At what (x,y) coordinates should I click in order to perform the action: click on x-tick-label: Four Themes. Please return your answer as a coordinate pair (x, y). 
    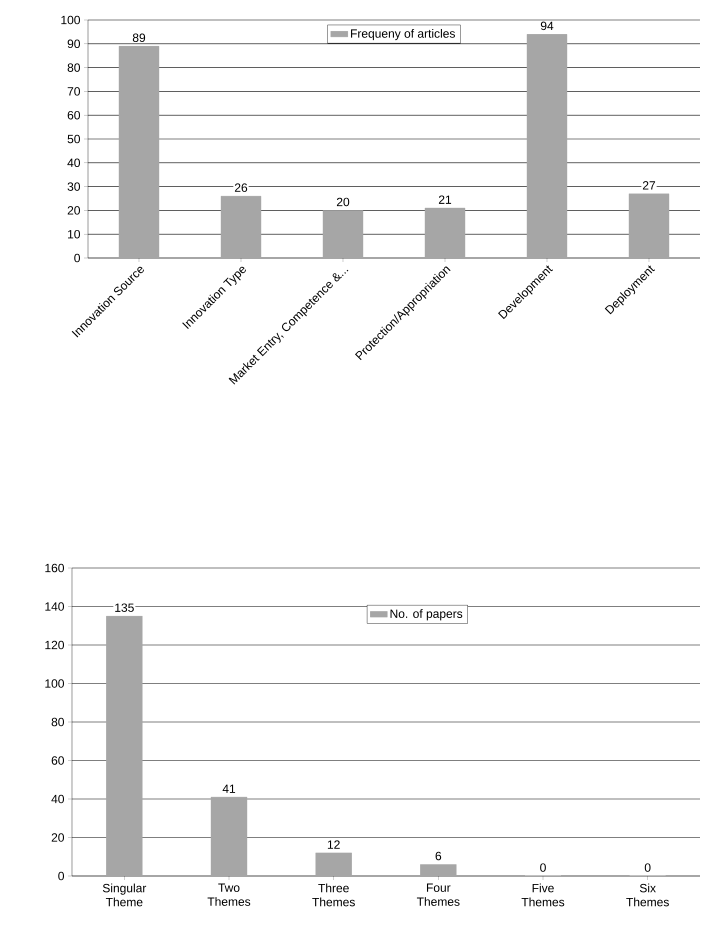
    Looking at the image, I should click on (438, 895).